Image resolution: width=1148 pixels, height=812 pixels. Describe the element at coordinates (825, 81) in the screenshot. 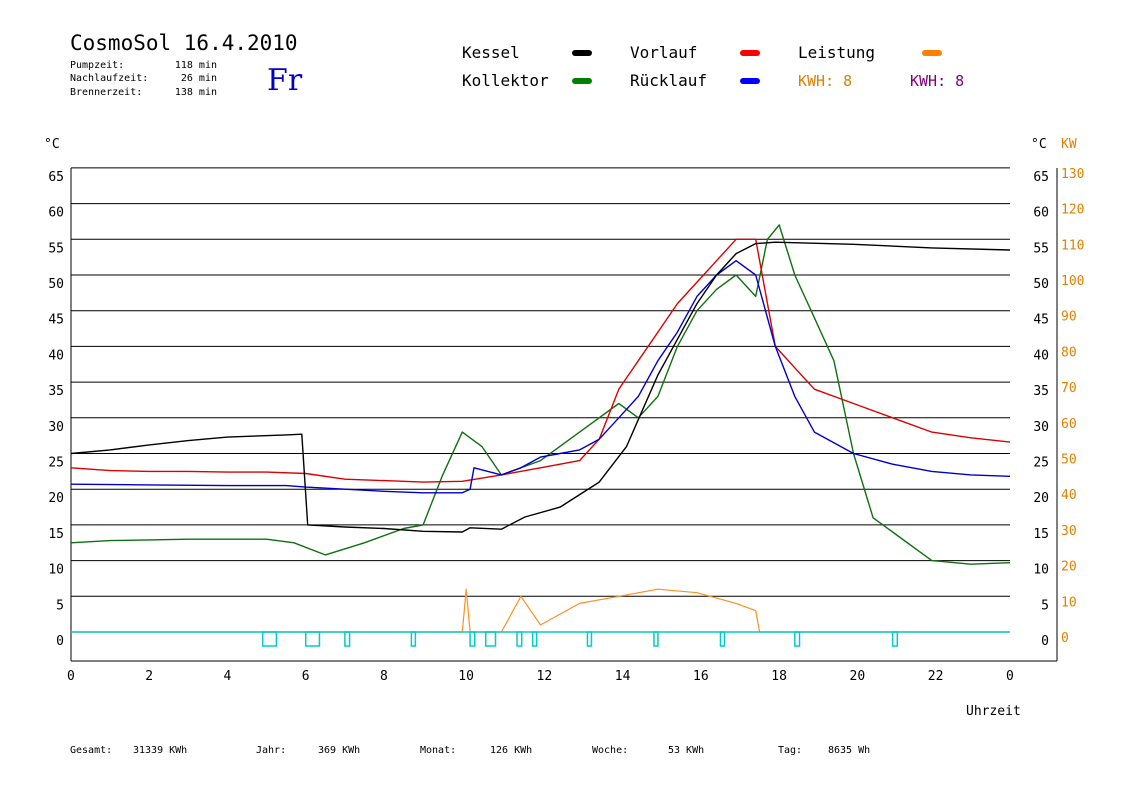

I see `legend-kwh-orange: KWH: 8` at that location.